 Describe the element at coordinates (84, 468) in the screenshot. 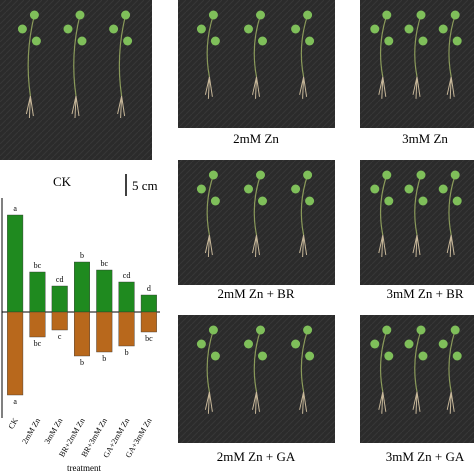

I see `x-axis-label: treatment` at that location.